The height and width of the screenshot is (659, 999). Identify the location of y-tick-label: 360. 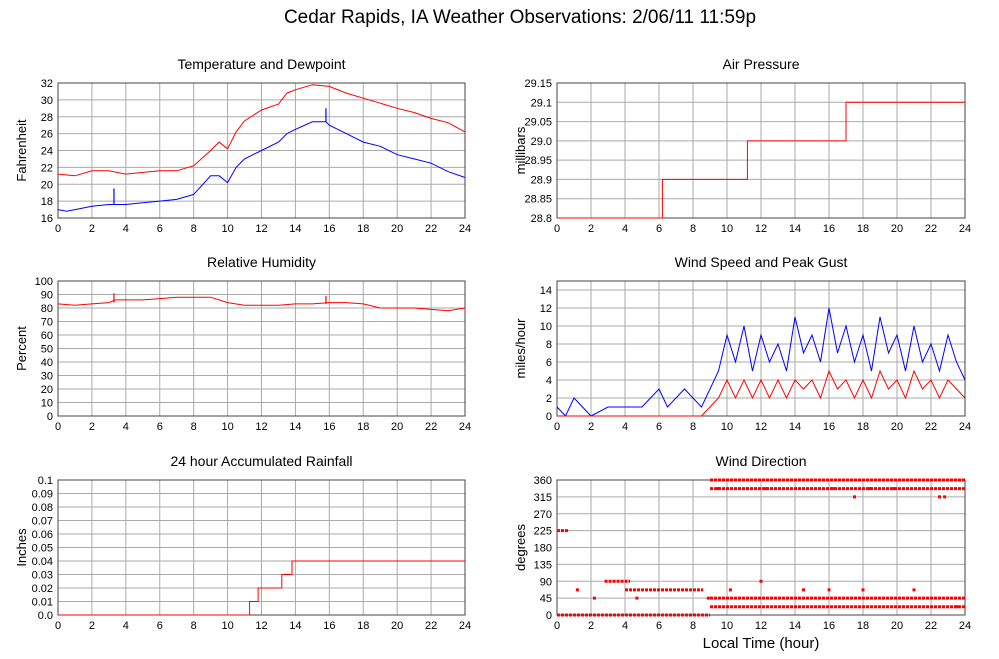
(543, 481).